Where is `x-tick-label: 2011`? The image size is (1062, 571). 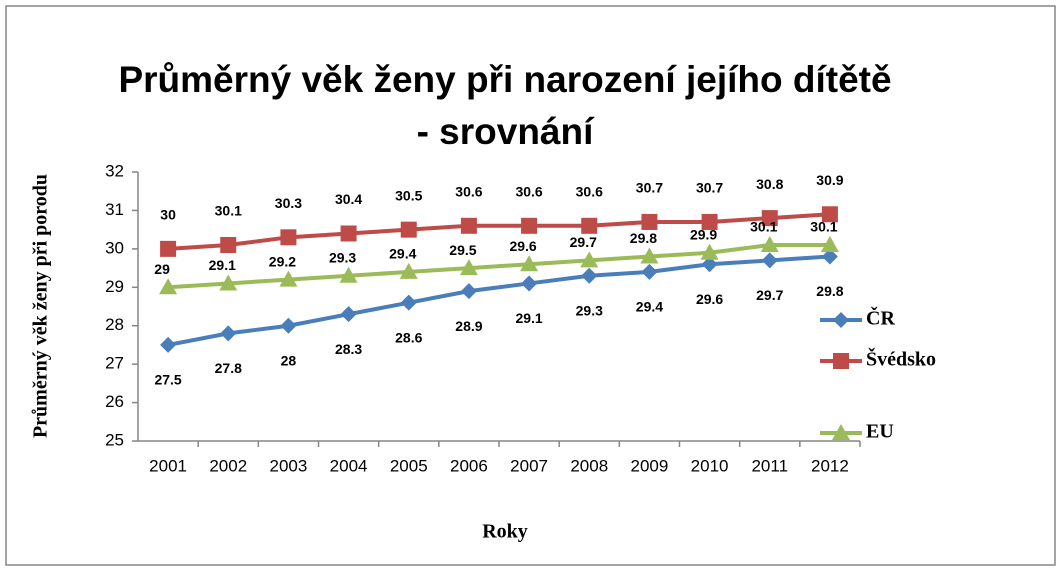
x-tick-label: 2011 is located at coordinates (769, 465).